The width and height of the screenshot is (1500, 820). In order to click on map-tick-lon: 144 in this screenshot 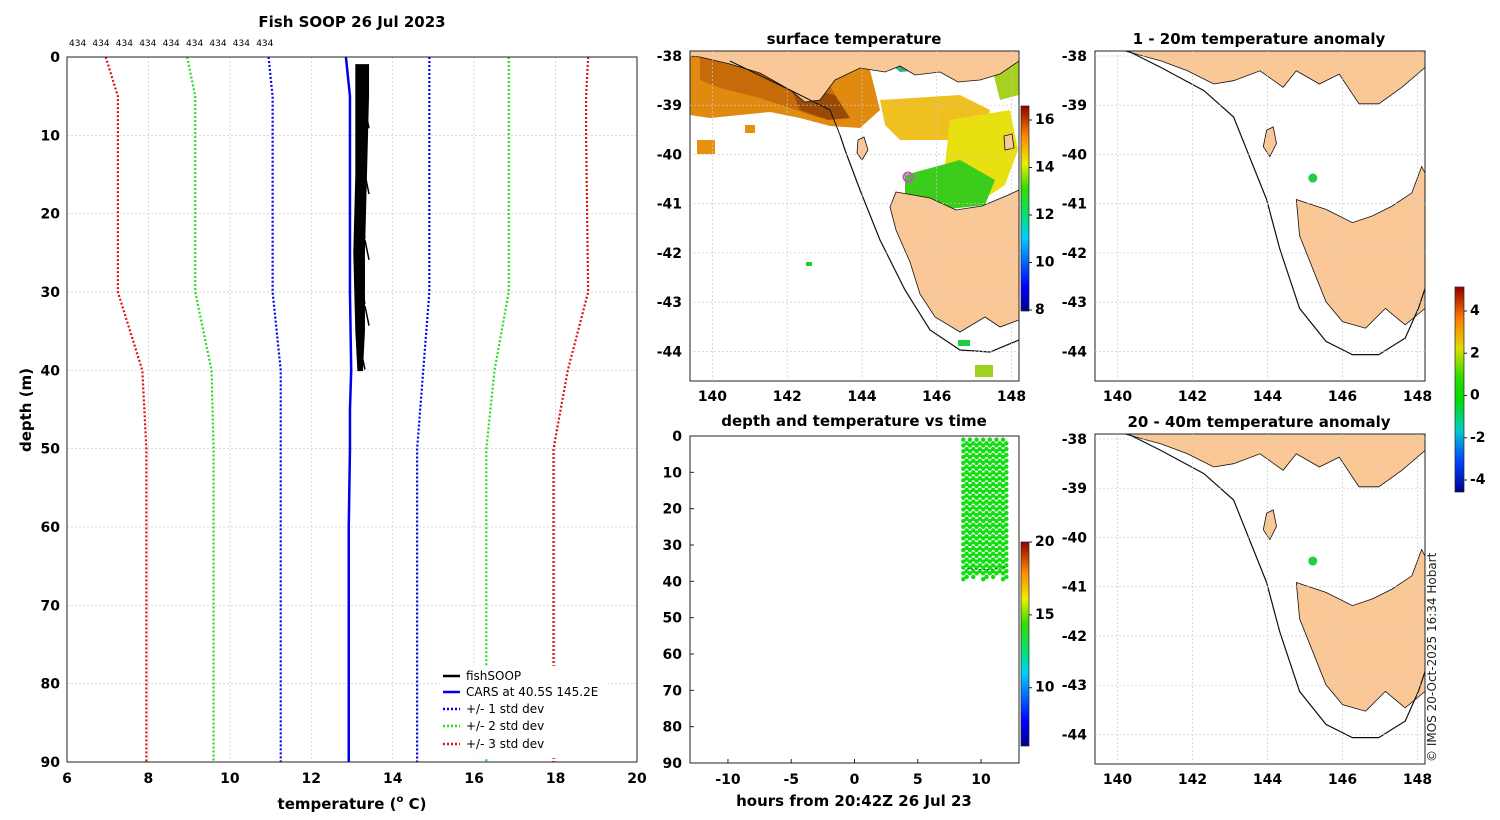, I will do `click(861, 397)`.